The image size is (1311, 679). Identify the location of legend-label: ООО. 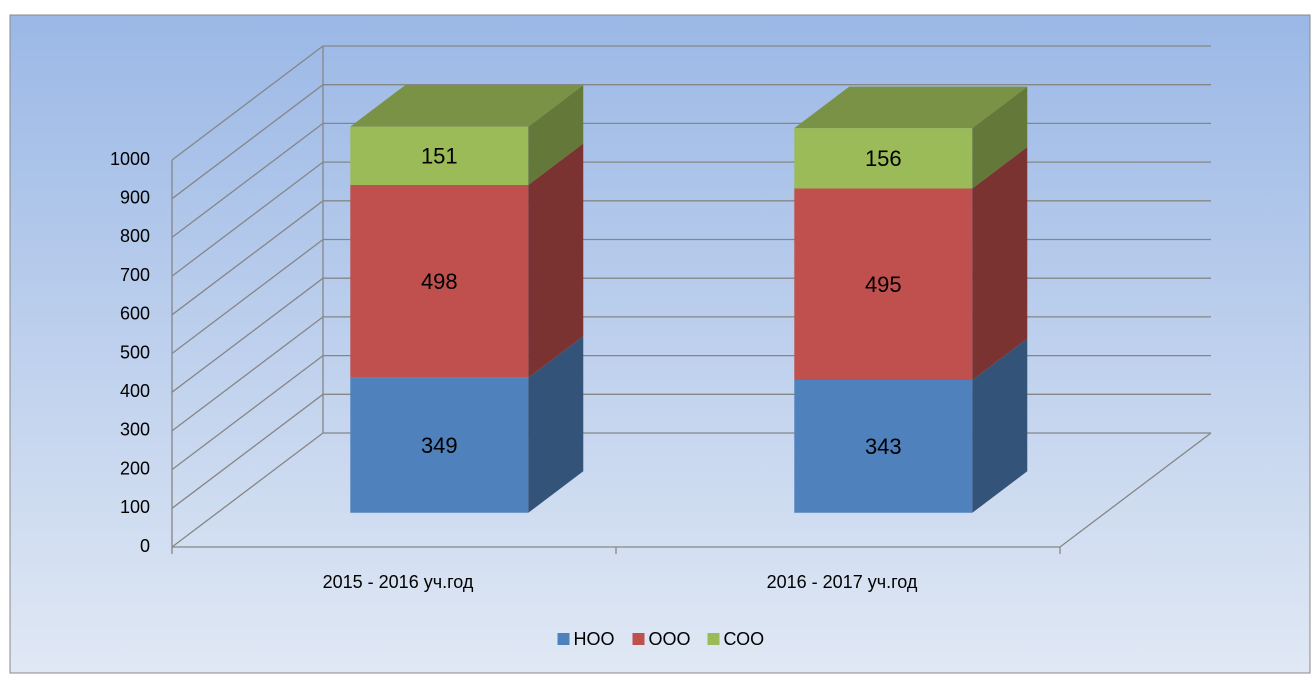
(670, 639).